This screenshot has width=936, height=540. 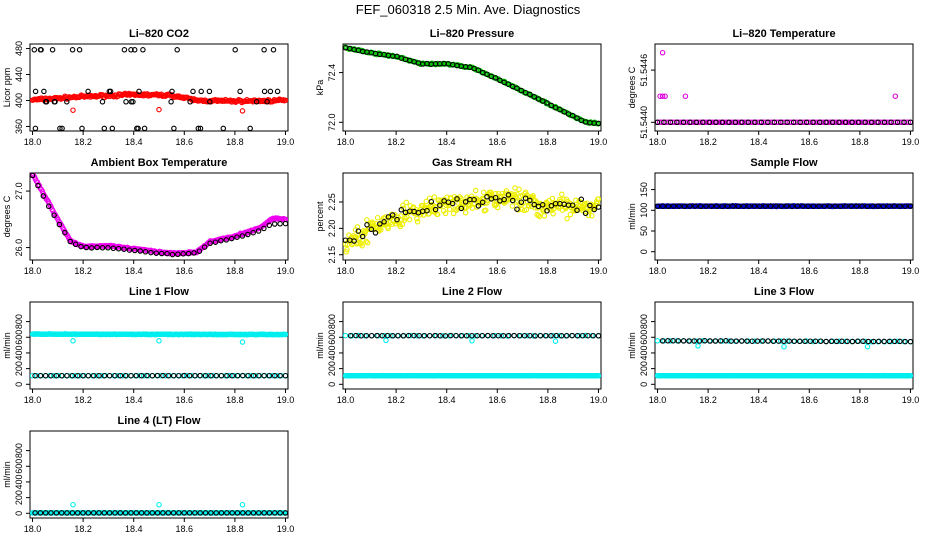 What do you see at coordinates (472, 34) in the screenshot?
I see `panel-title: Li–820 Pressure` at bounding box center [472, 34].